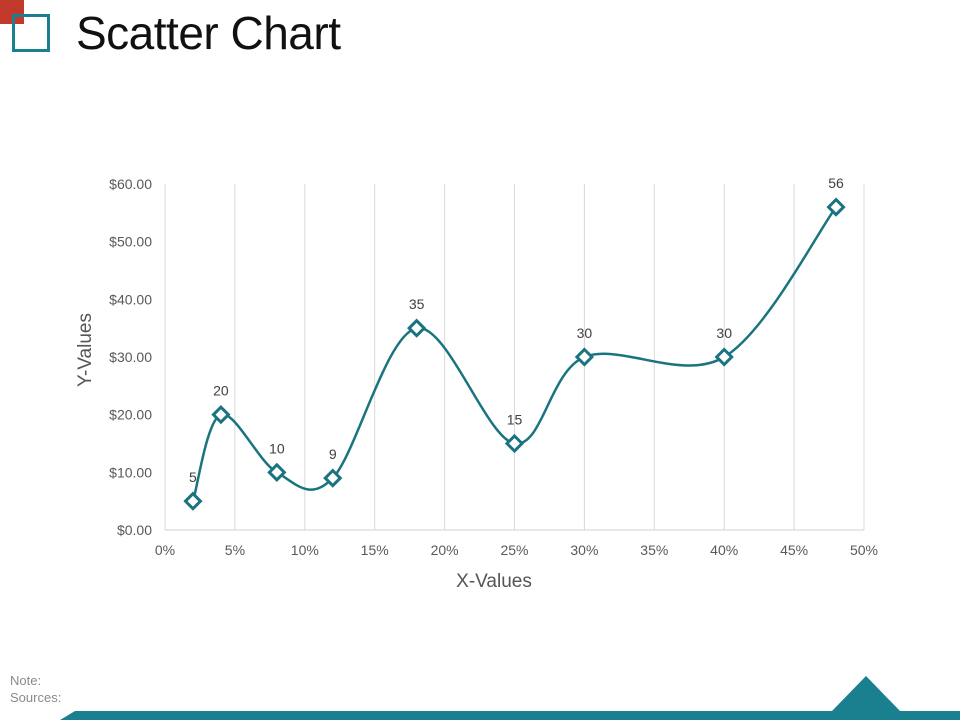 Image resolution: width=960 pixels, height=720 pixels. What do you see at coordinates (208, 33) in the screenshot?
I see `page-title: Scatter Chart` at bounding box center [208, 33].